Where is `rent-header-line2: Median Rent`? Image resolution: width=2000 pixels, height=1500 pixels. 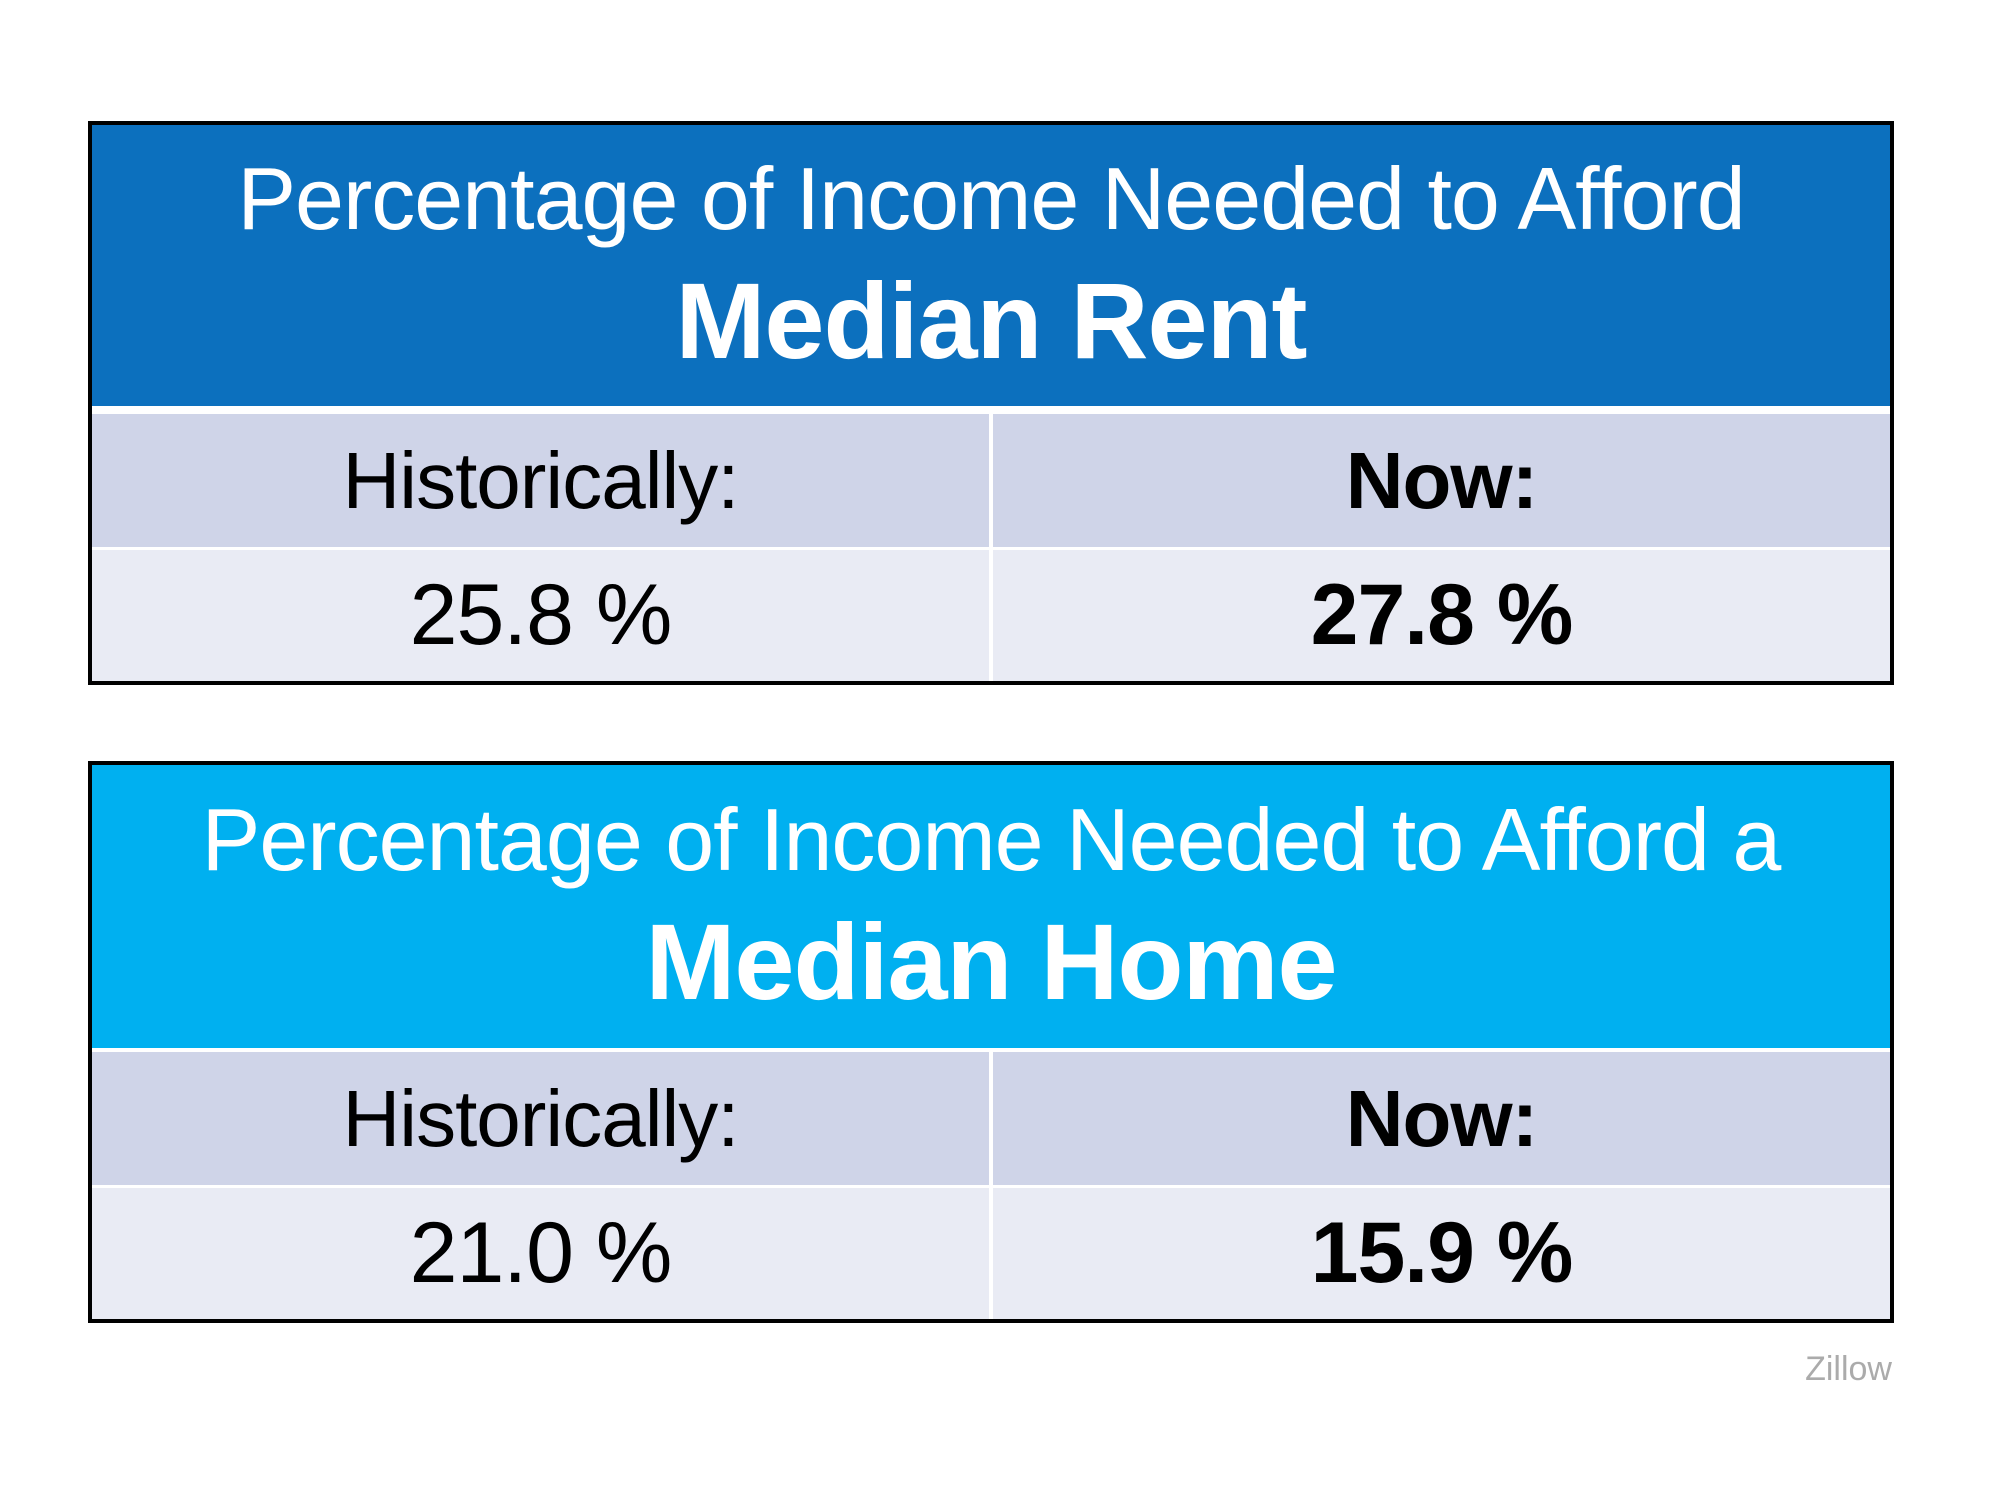 rent-header-line2: Median Rent is located at coordinates (991, 321).